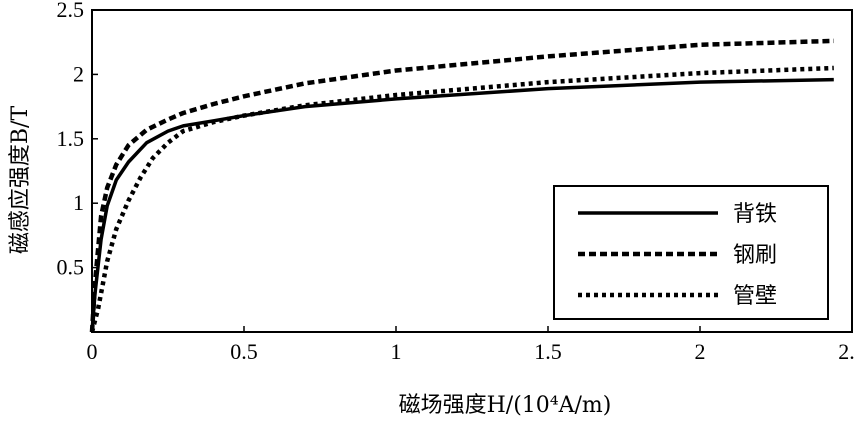 The height and width of the screenshot is (421, 856). What do you see at coordinates (20, 180) in the screenshot?
I see `y-axis-label: 磁感应强度B/T` at bounding box center [20, 180].